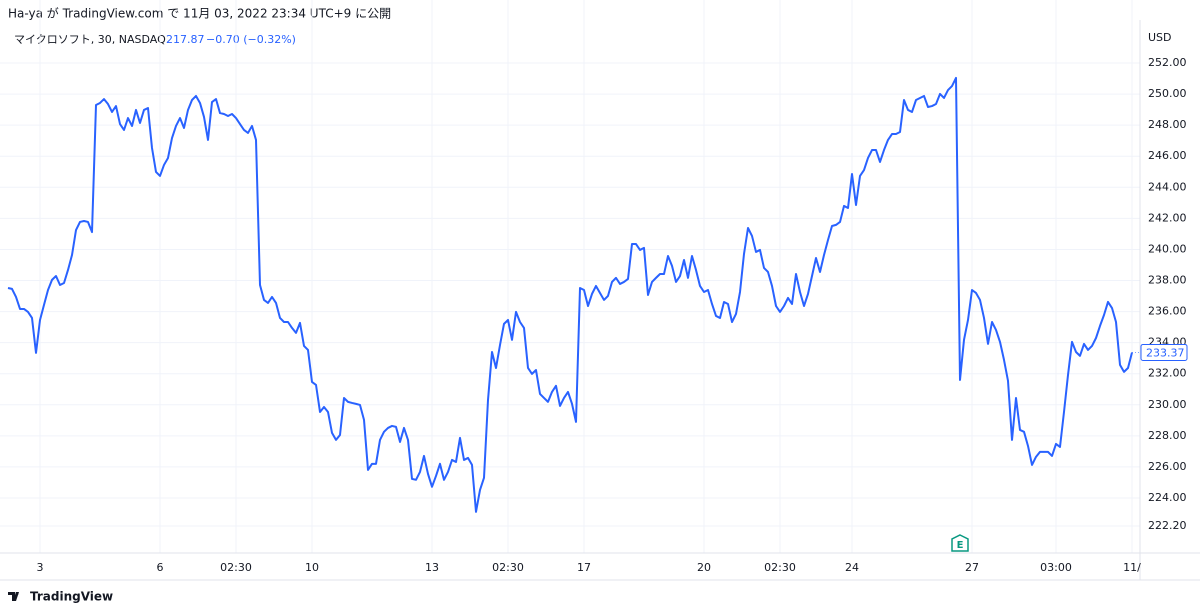 This screenshot has height=613, width=1200. I want to click on y-tick-label: 252.00, so click(1167, 62).